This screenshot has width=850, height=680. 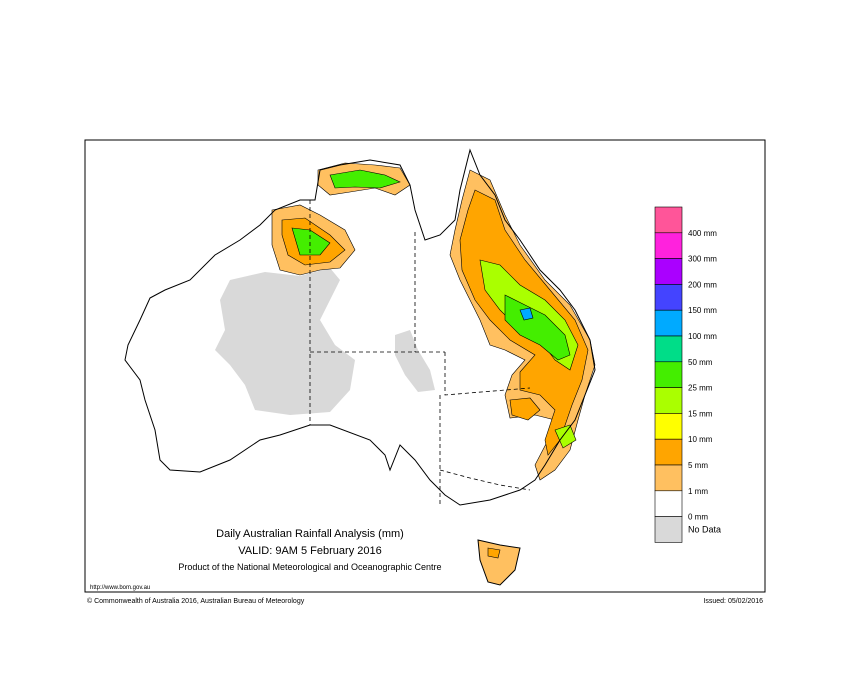 What do you see at coordinates (702, 310) in the screenshot?
I see `legend-label: 150 mm` at bounding box center [702, 310].